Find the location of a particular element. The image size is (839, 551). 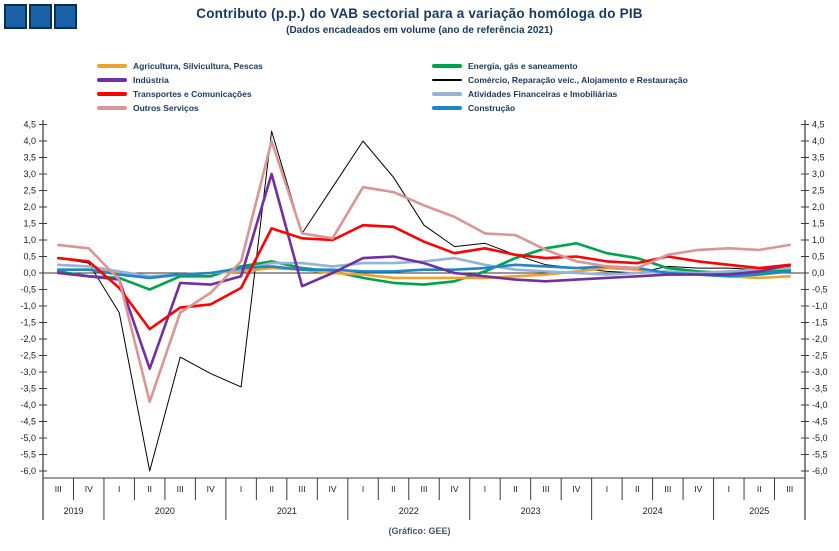

x-year-label-2021: 2021 is located at coordinates (287, 511).